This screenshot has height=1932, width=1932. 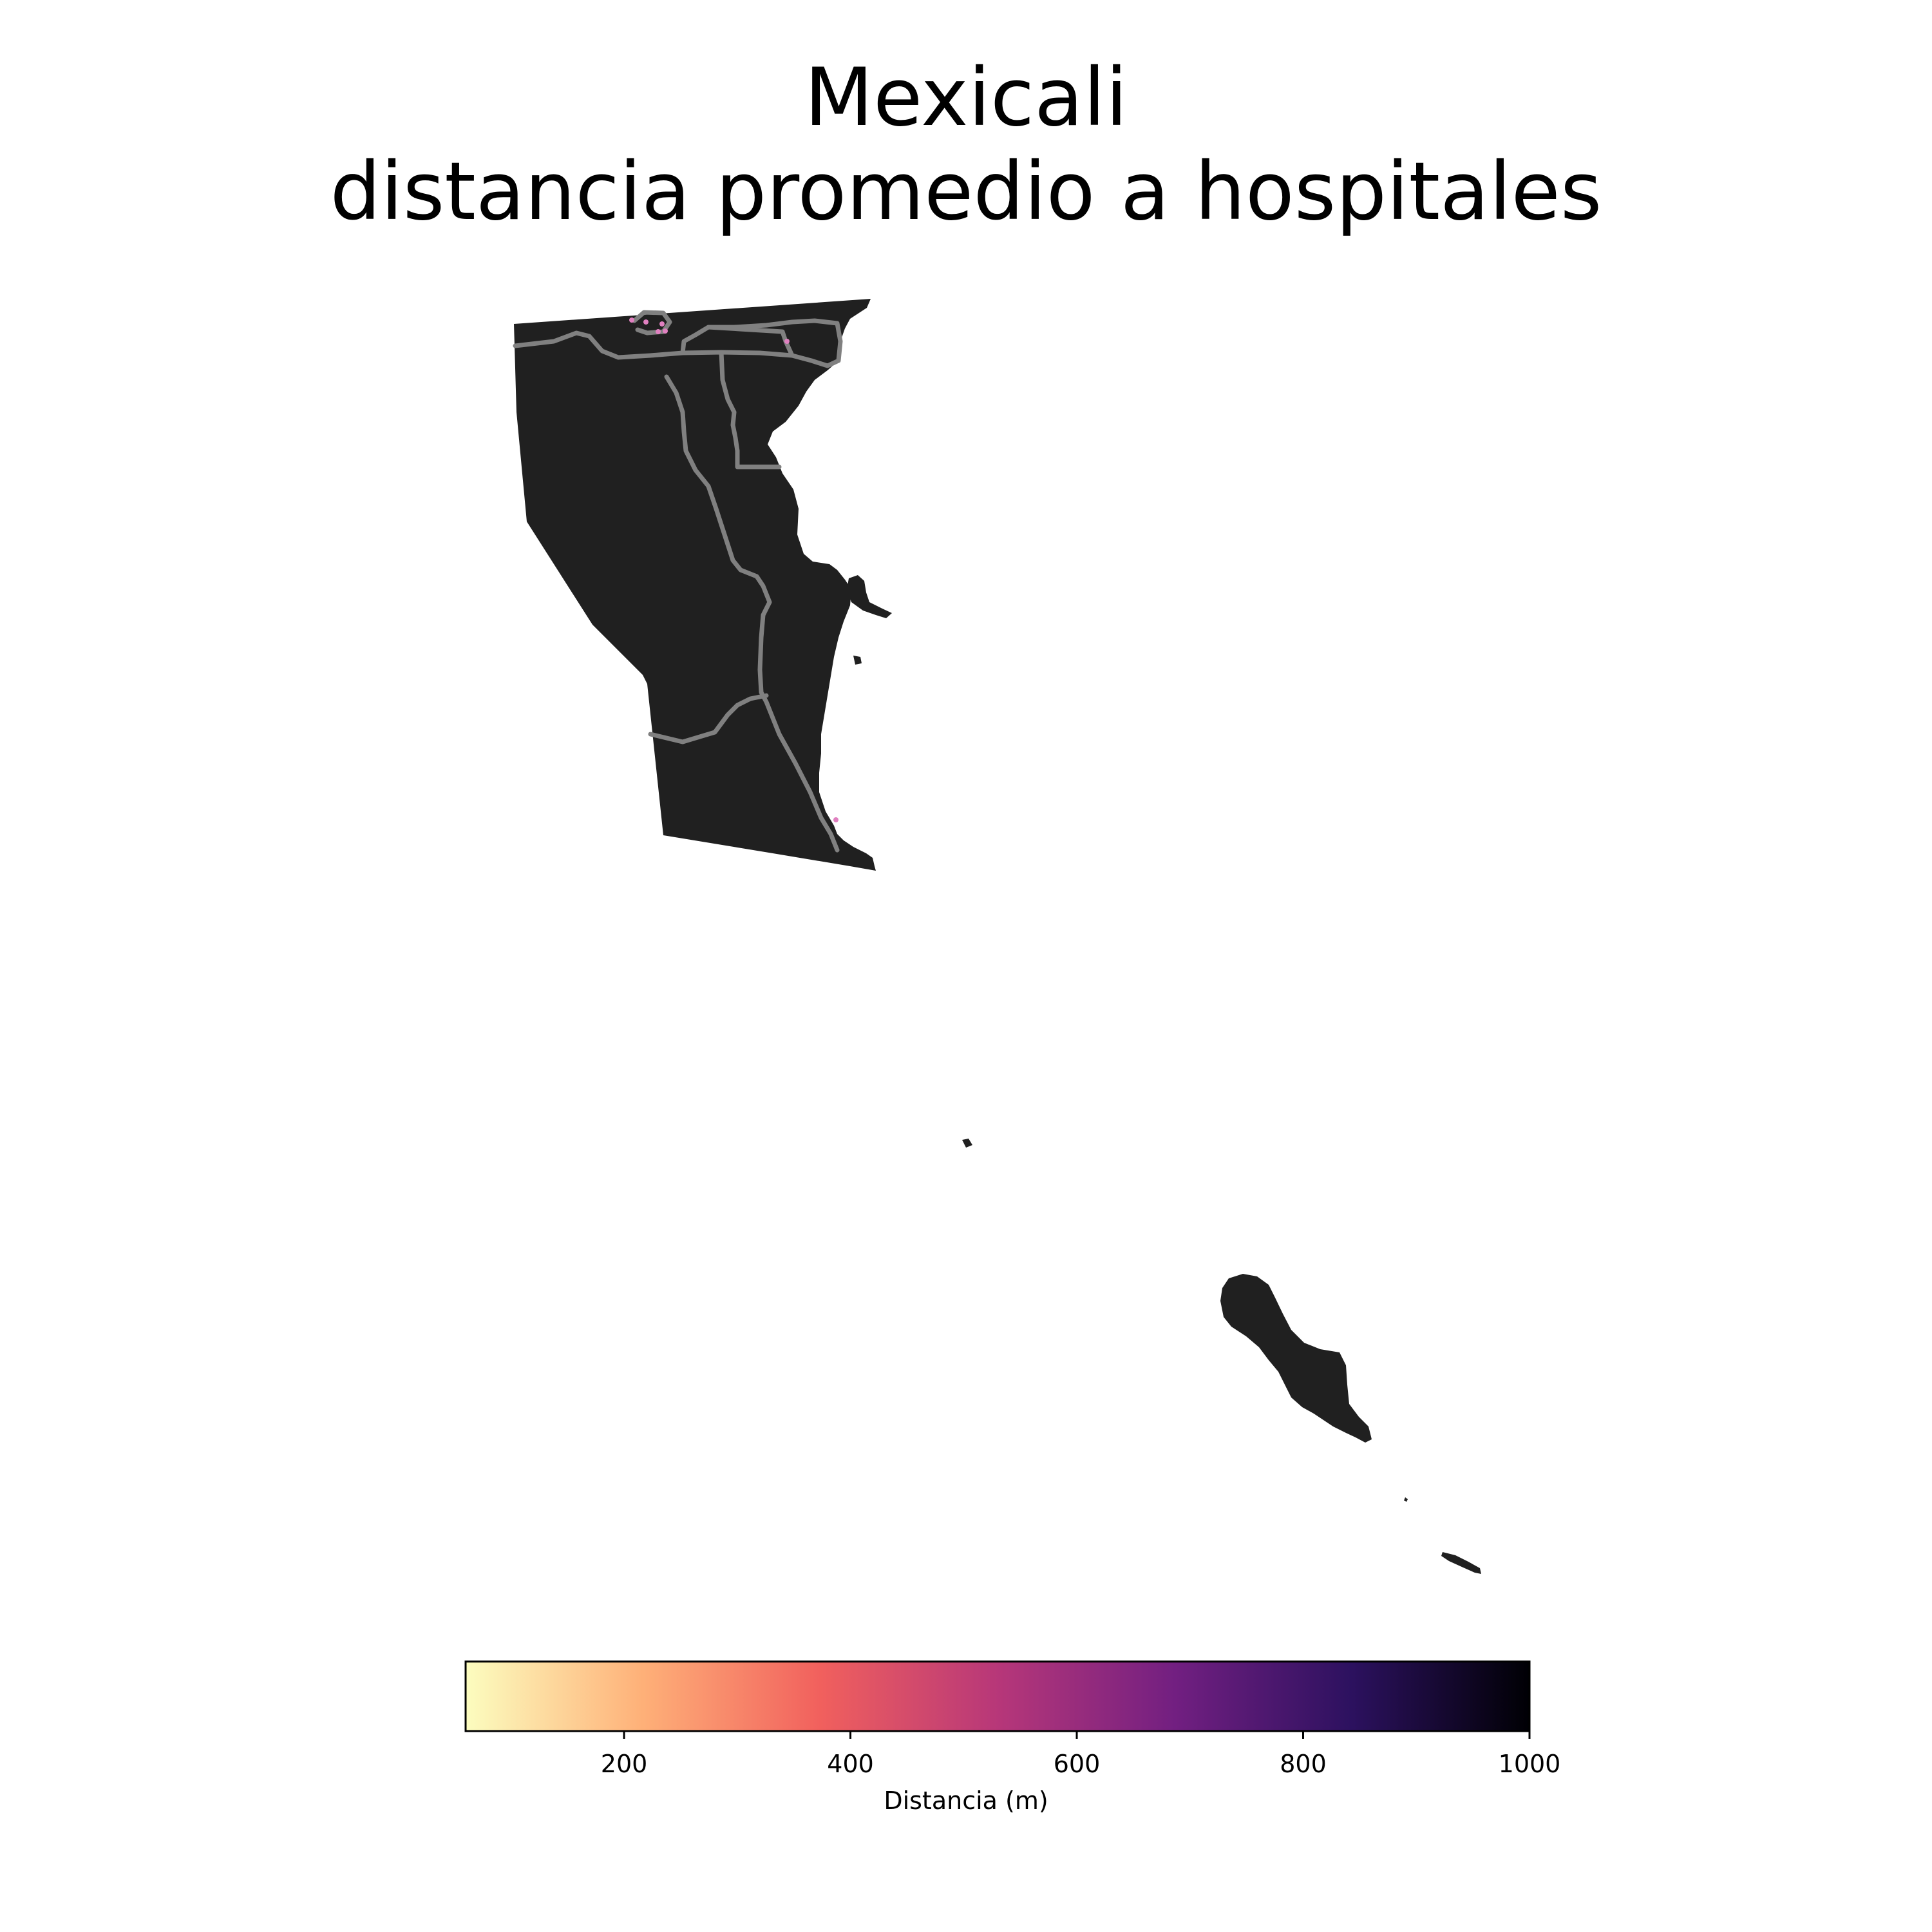 What do you see at coordinates (966, 98) in the screenshot?
I see `map-title-line1: Mexicali` at bounding box center [966, 98].